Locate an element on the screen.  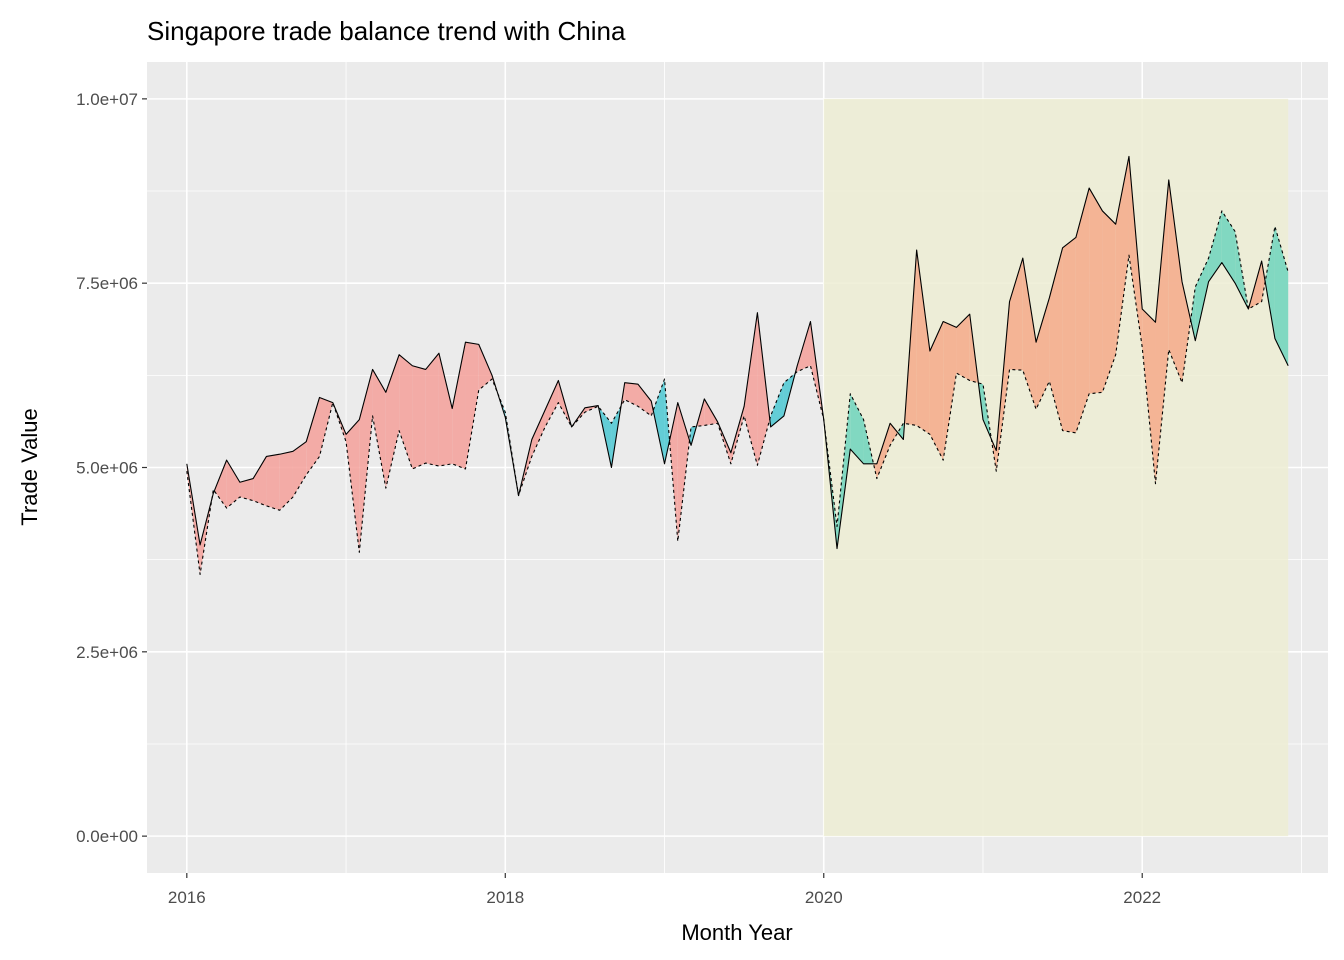
y-tick-label: 0.0e+00 is located at coordinates (107, 836).